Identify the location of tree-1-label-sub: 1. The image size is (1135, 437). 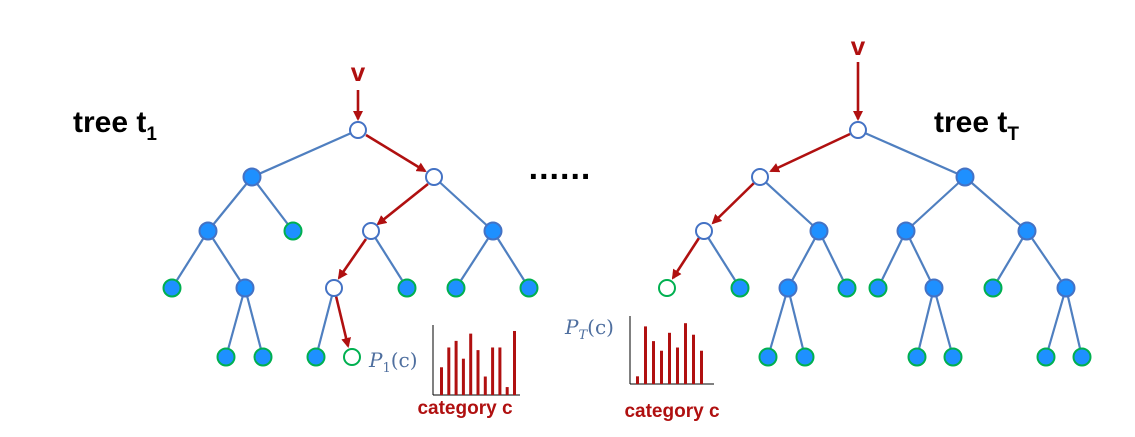
(151, 134).